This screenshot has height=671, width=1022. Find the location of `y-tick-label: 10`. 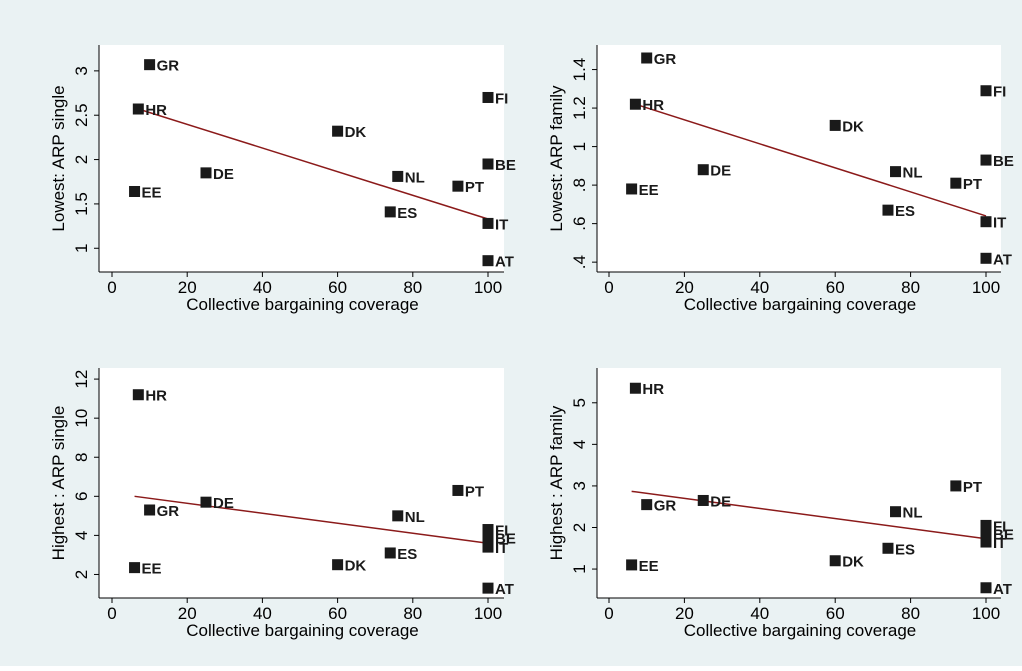

y-tick-label: 10 is located at coordinates (81, 418).